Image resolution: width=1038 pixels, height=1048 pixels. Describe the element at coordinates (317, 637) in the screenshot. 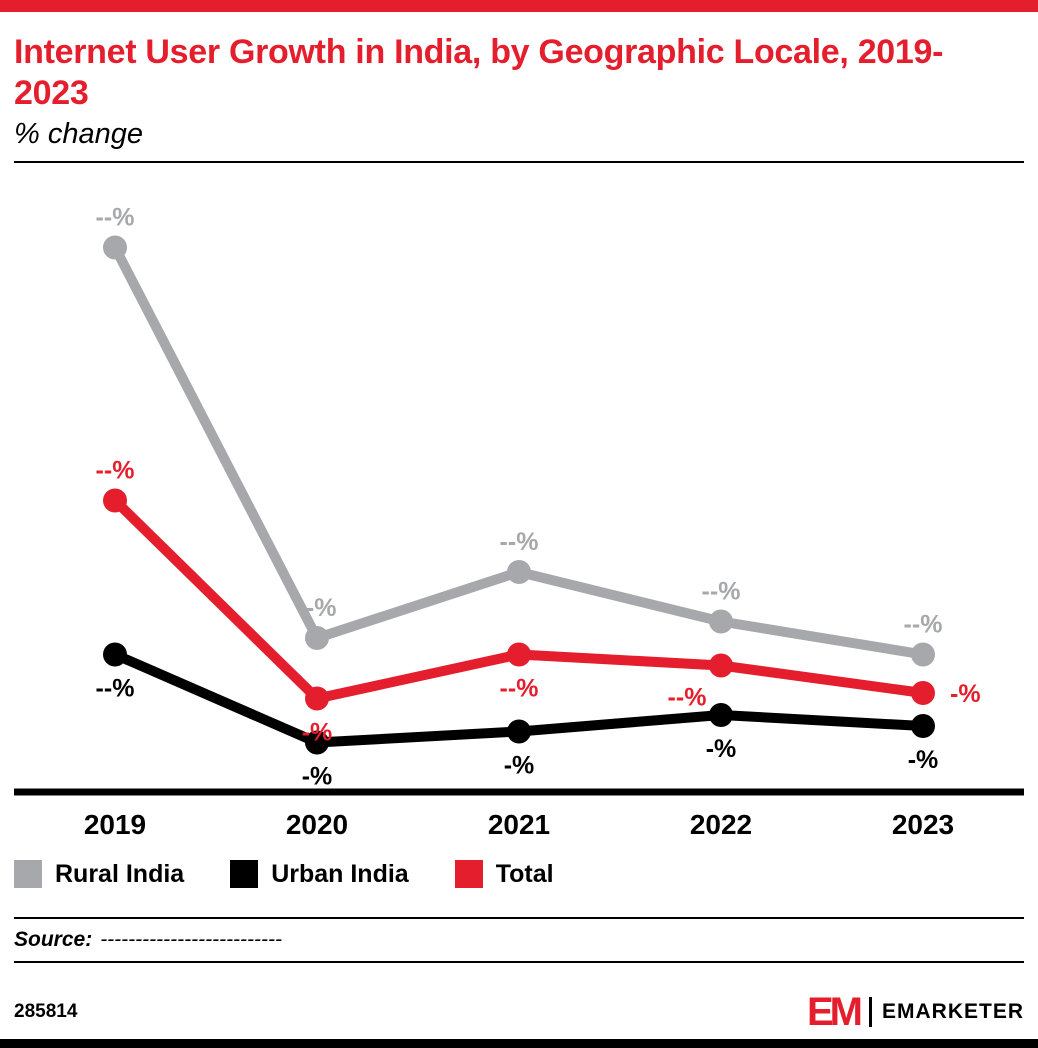

I see `data-point-rural-india-2020` at that location.